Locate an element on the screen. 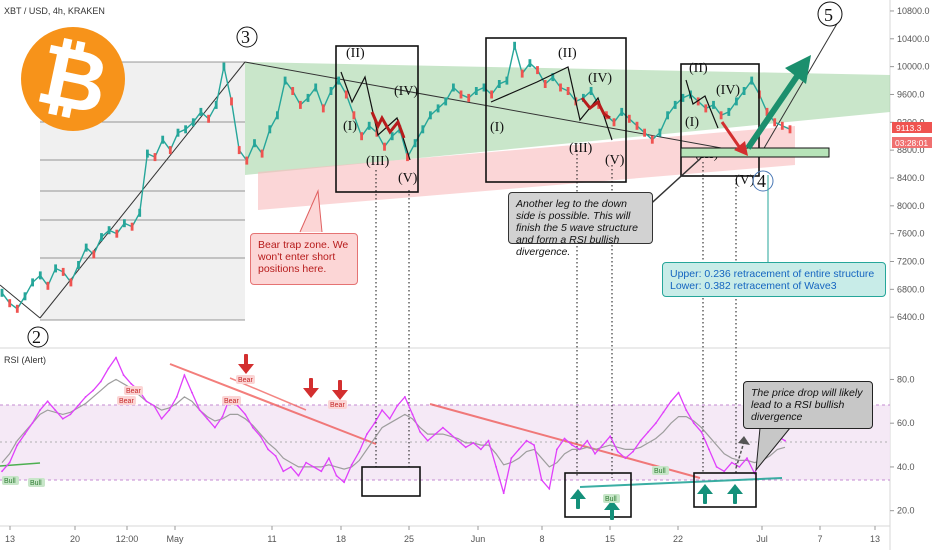 This screenshot has width=932, height=550. wave-label-ii-3: (II) is located at coordinates (698, 68).